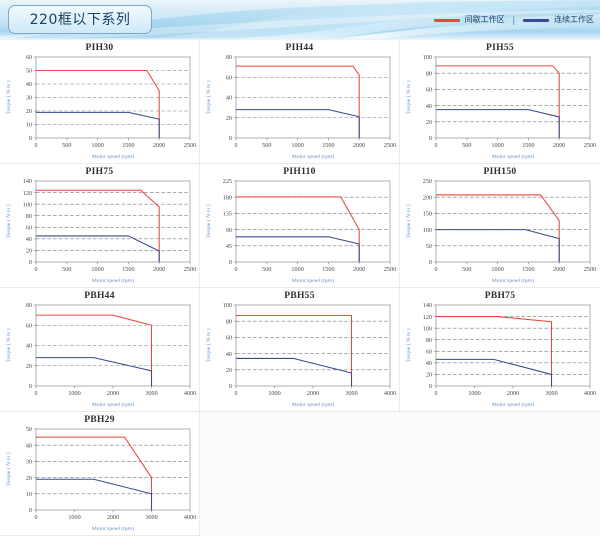  I want to click on legend-label-continuous: 连续工作区, so click(574, 19).